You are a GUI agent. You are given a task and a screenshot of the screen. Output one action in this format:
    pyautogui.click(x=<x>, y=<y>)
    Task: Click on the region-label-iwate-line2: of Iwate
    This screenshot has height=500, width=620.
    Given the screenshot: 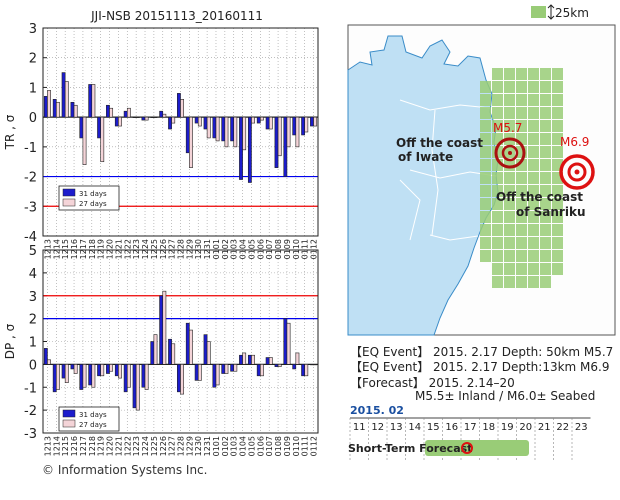 What is the action you would take?
    pyautogui.click(x=425, y=157)
    